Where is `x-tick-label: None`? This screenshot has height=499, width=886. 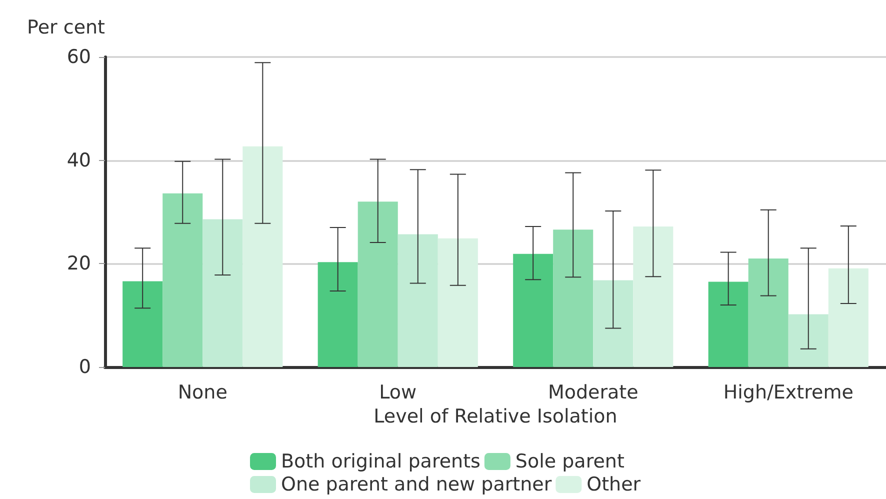
x-tick-label: None is located at coordinates (203, 393).